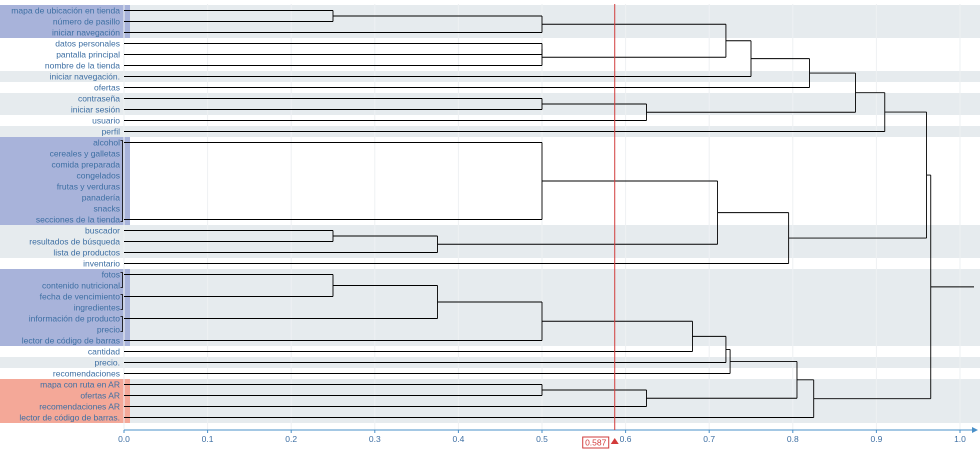 The height and width of the screenshot is (450, 980). I want to click on leaf-label: cantidad, so click(104, 352).